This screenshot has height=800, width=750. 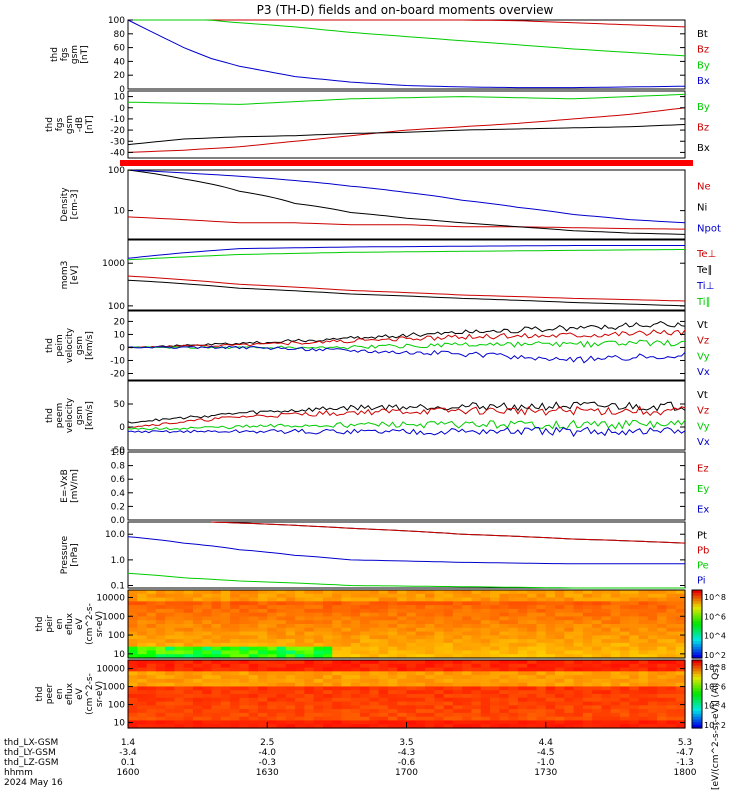 I want to click on y-tick-label: 80, so click(x=120, y=35).